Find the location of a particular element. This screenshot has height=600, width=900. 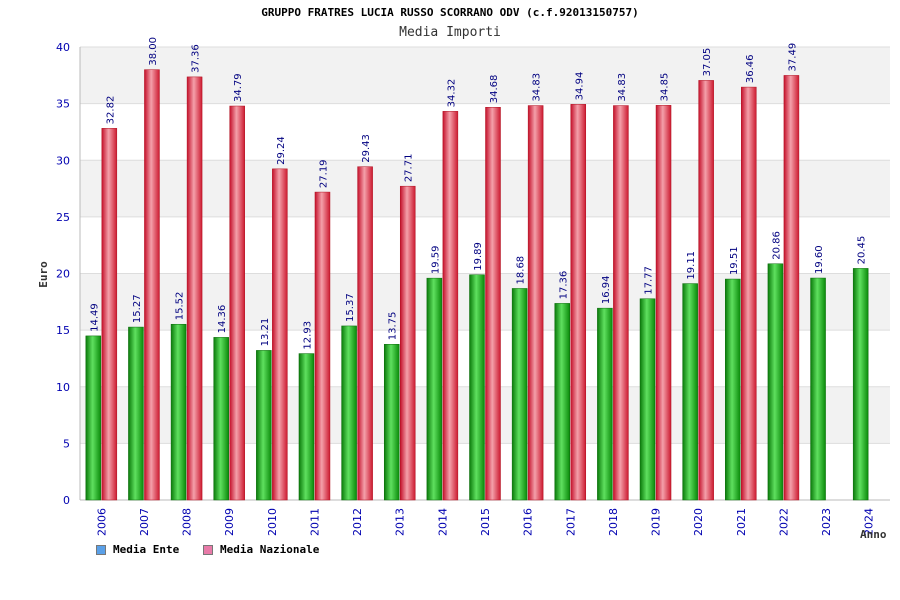

data-label-ente: 18.68 is located at coordinates (521, 270).